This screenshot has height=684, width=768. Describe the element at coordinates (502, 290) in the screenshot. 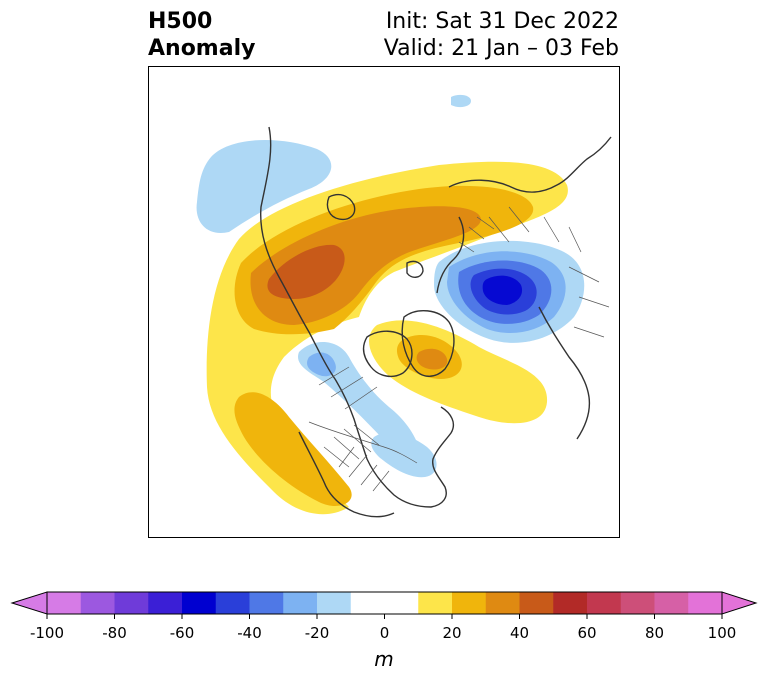

I see `neg-anomaly-siberia-core` at that location.